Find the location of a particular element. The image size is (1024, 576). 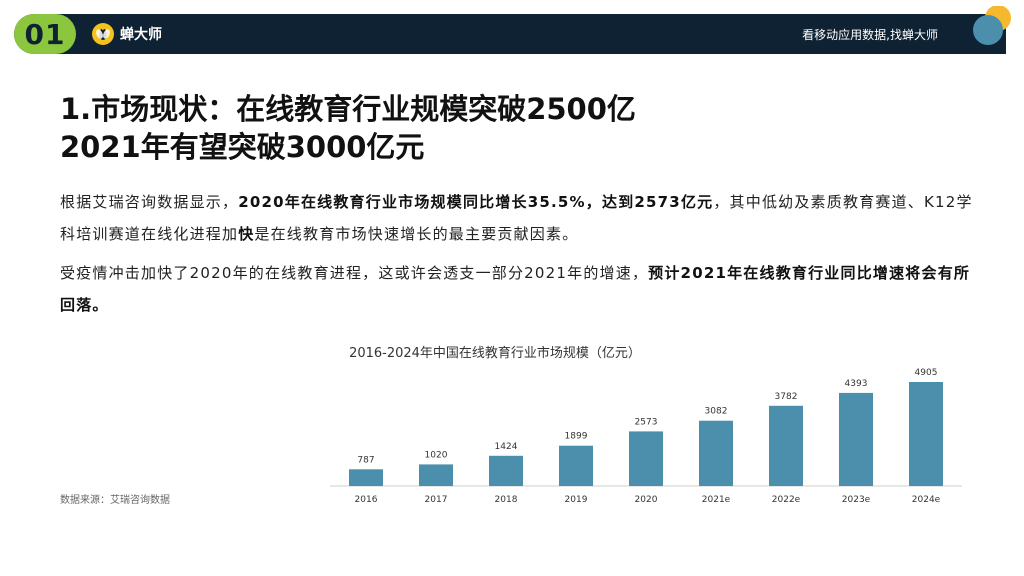

p1-text-3: 是在线教育市场快速增长的最主要贡献因素。 is located at coordinates (416, 234).